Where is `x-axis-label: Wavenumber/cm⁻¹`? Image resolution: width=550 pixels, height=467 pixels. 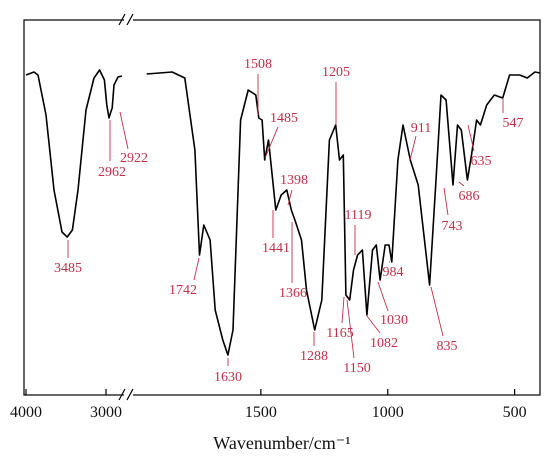
x-axis-label: Wavenumber/cm⁻¹ is located at coordinates (281, 443).